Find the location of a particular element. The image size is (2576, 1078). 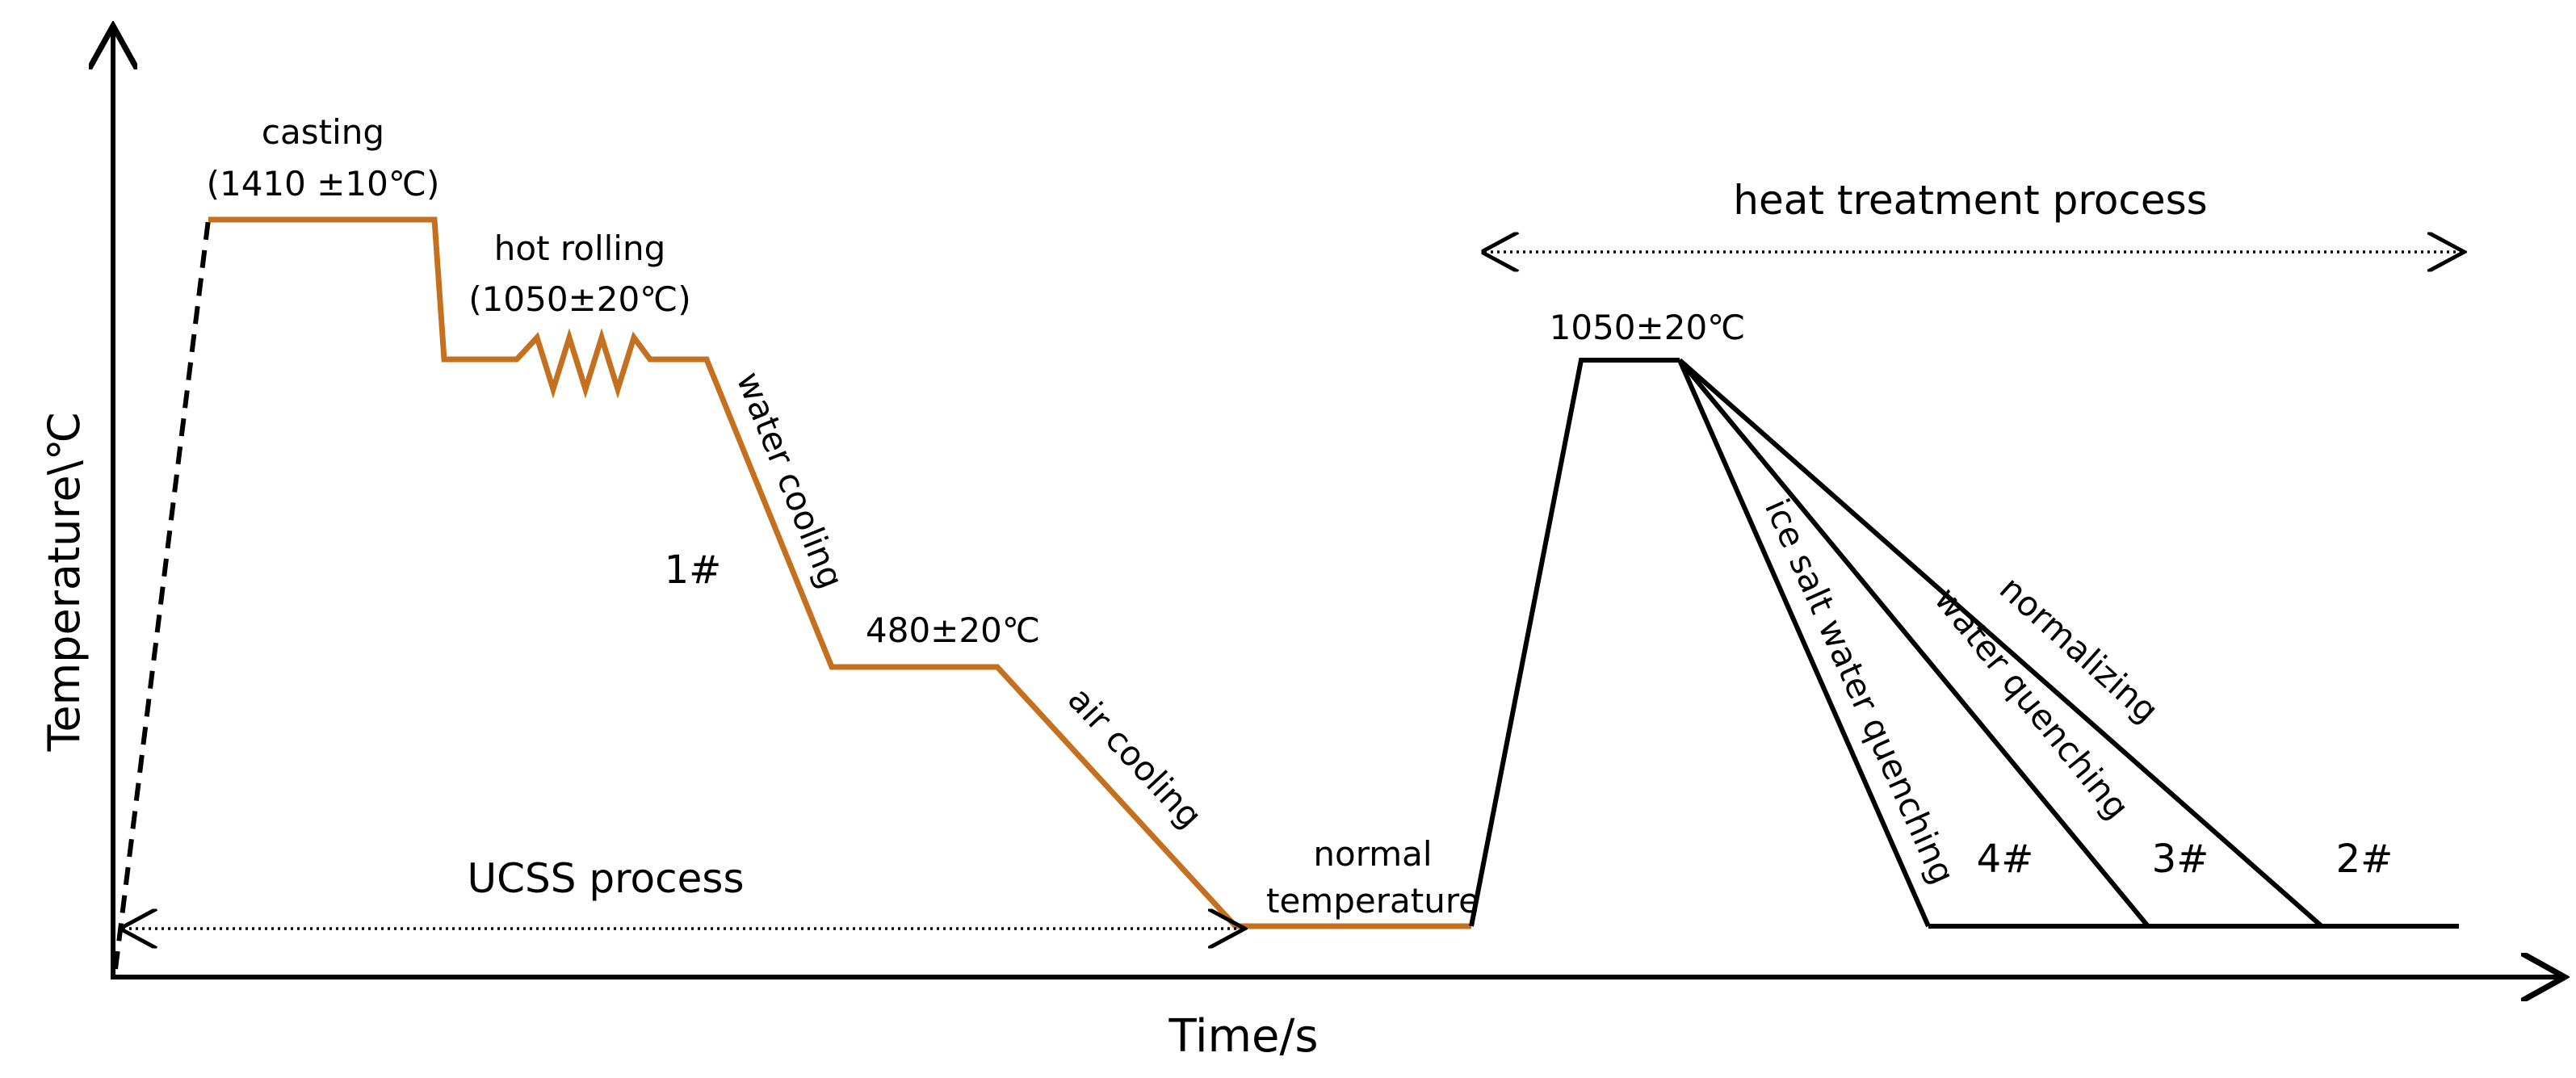

ucss-process-label: UCSS process is located at coordinates (605, 878).